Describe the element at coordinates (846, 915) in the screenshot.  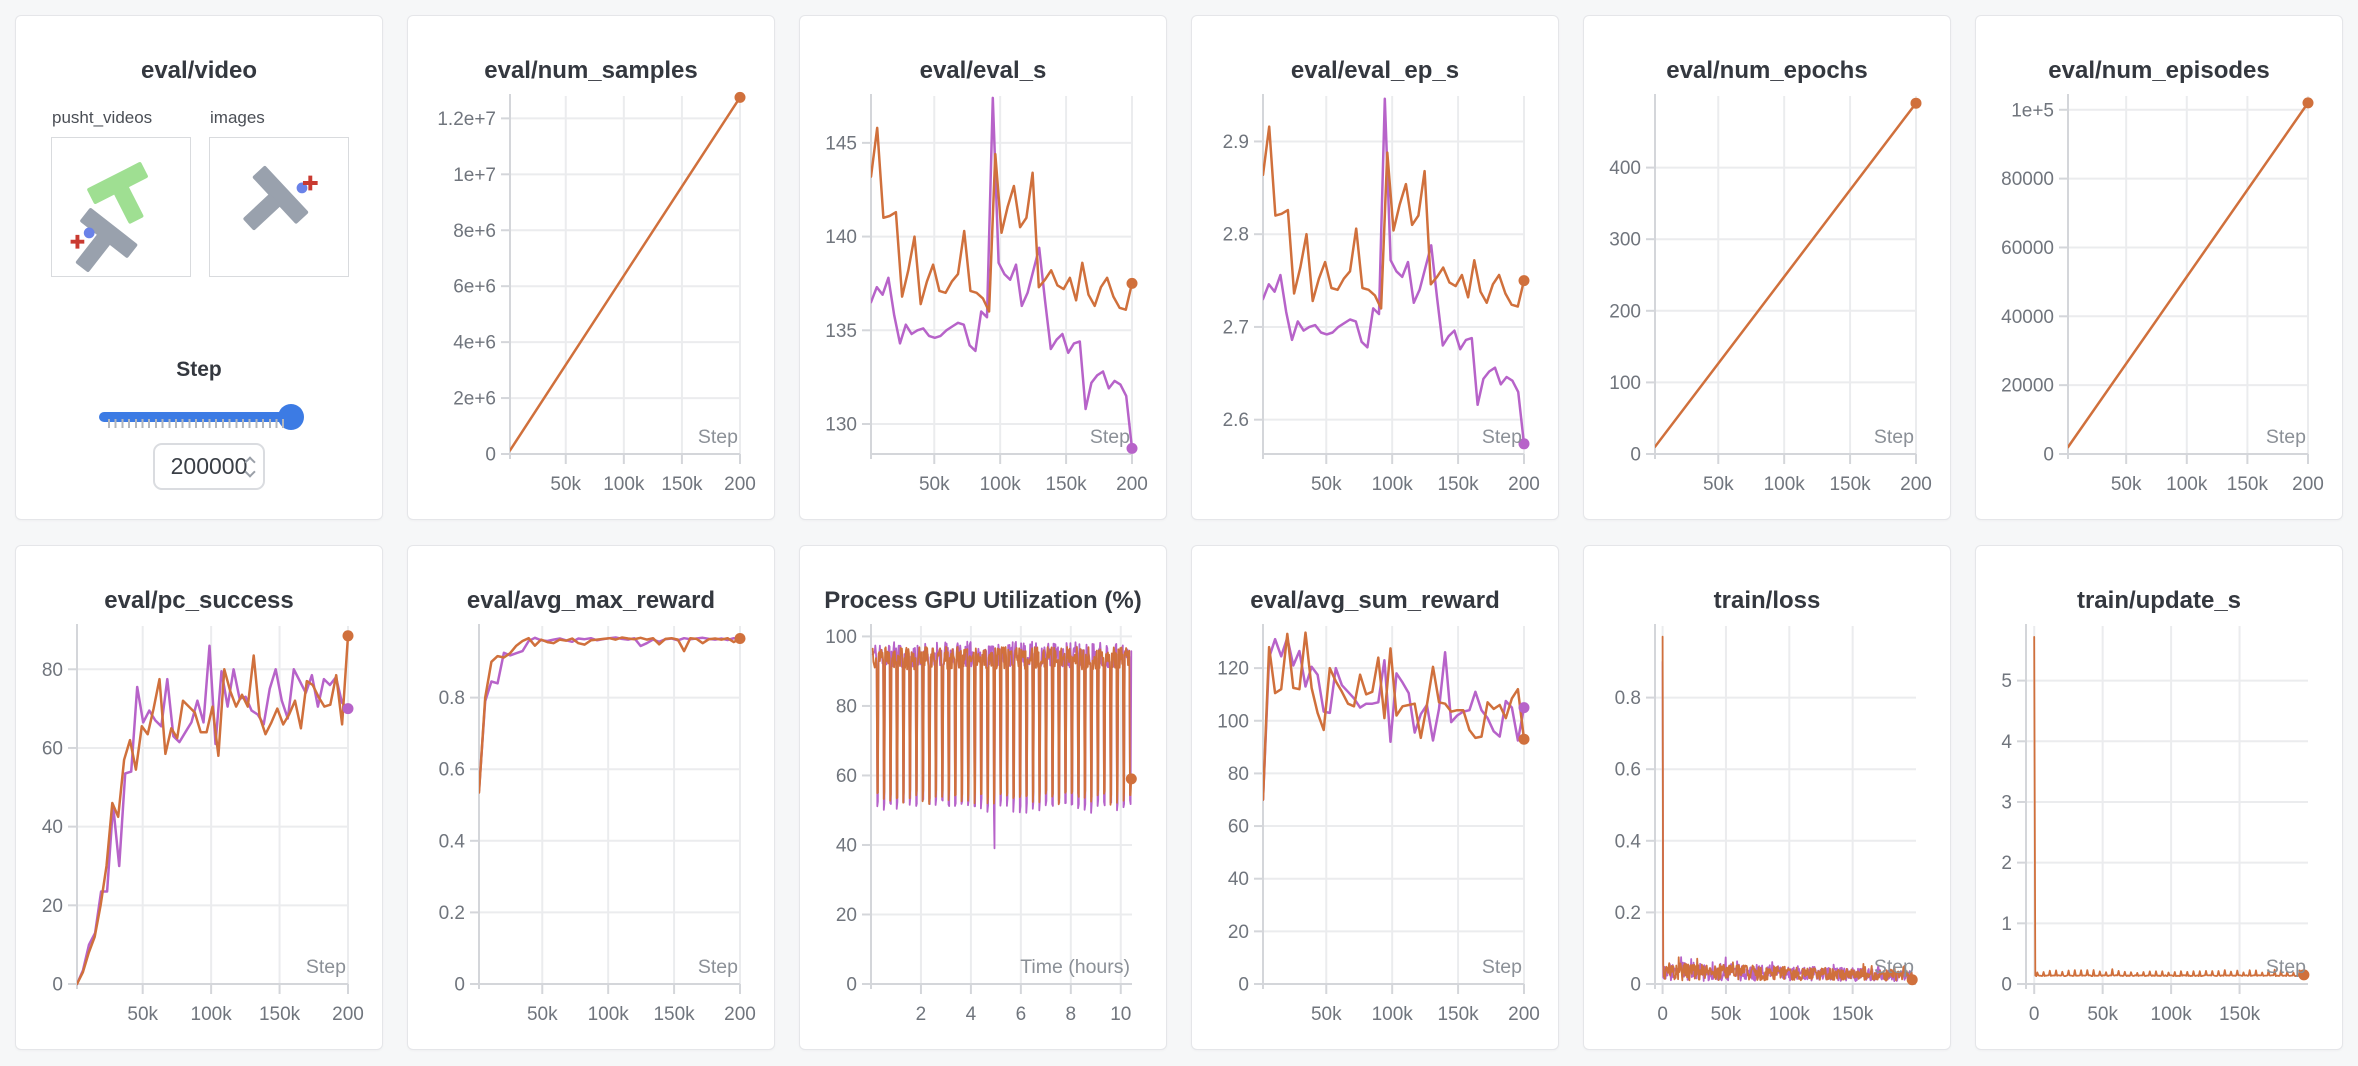
I see `svg-text: 20` at that location.